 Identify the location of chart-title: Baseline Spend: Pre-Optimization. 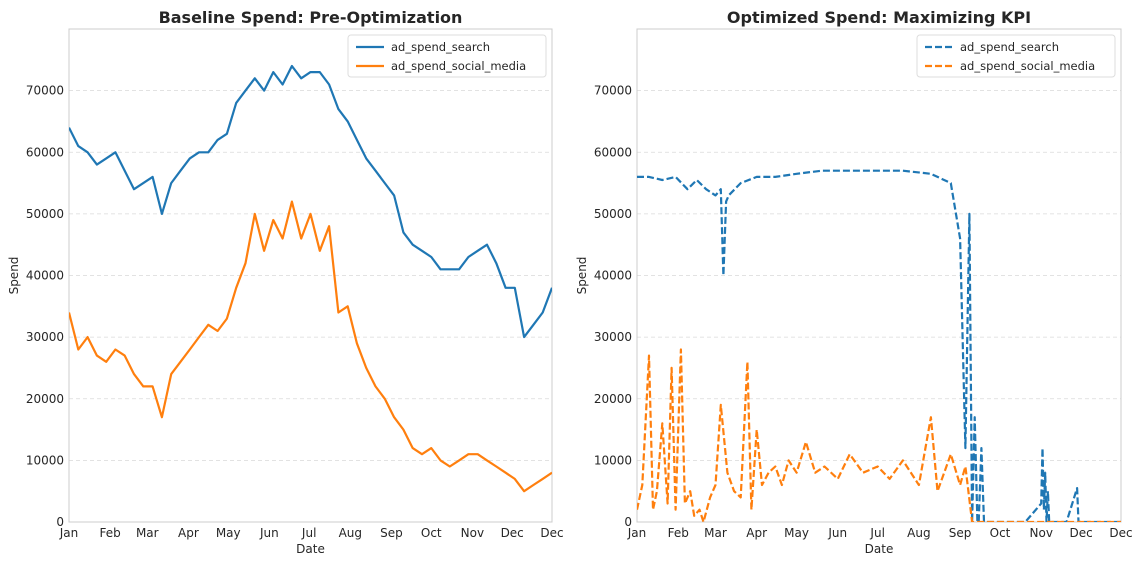
(311, 17).